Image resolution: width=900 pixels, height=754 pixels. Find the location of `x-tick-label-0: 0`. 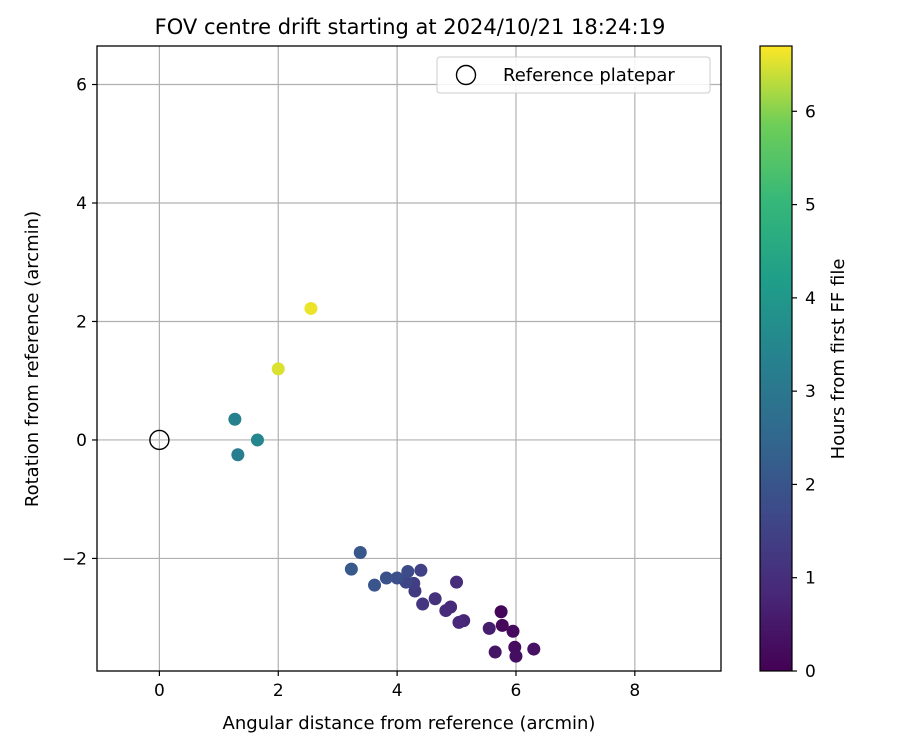

x-tick-label-0: 0 is located at coordinates (159, 691).